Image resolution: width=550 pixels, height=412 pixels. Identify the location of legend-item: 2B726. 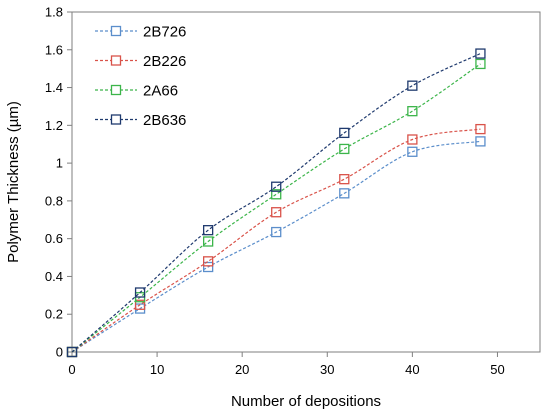
(140, 32).